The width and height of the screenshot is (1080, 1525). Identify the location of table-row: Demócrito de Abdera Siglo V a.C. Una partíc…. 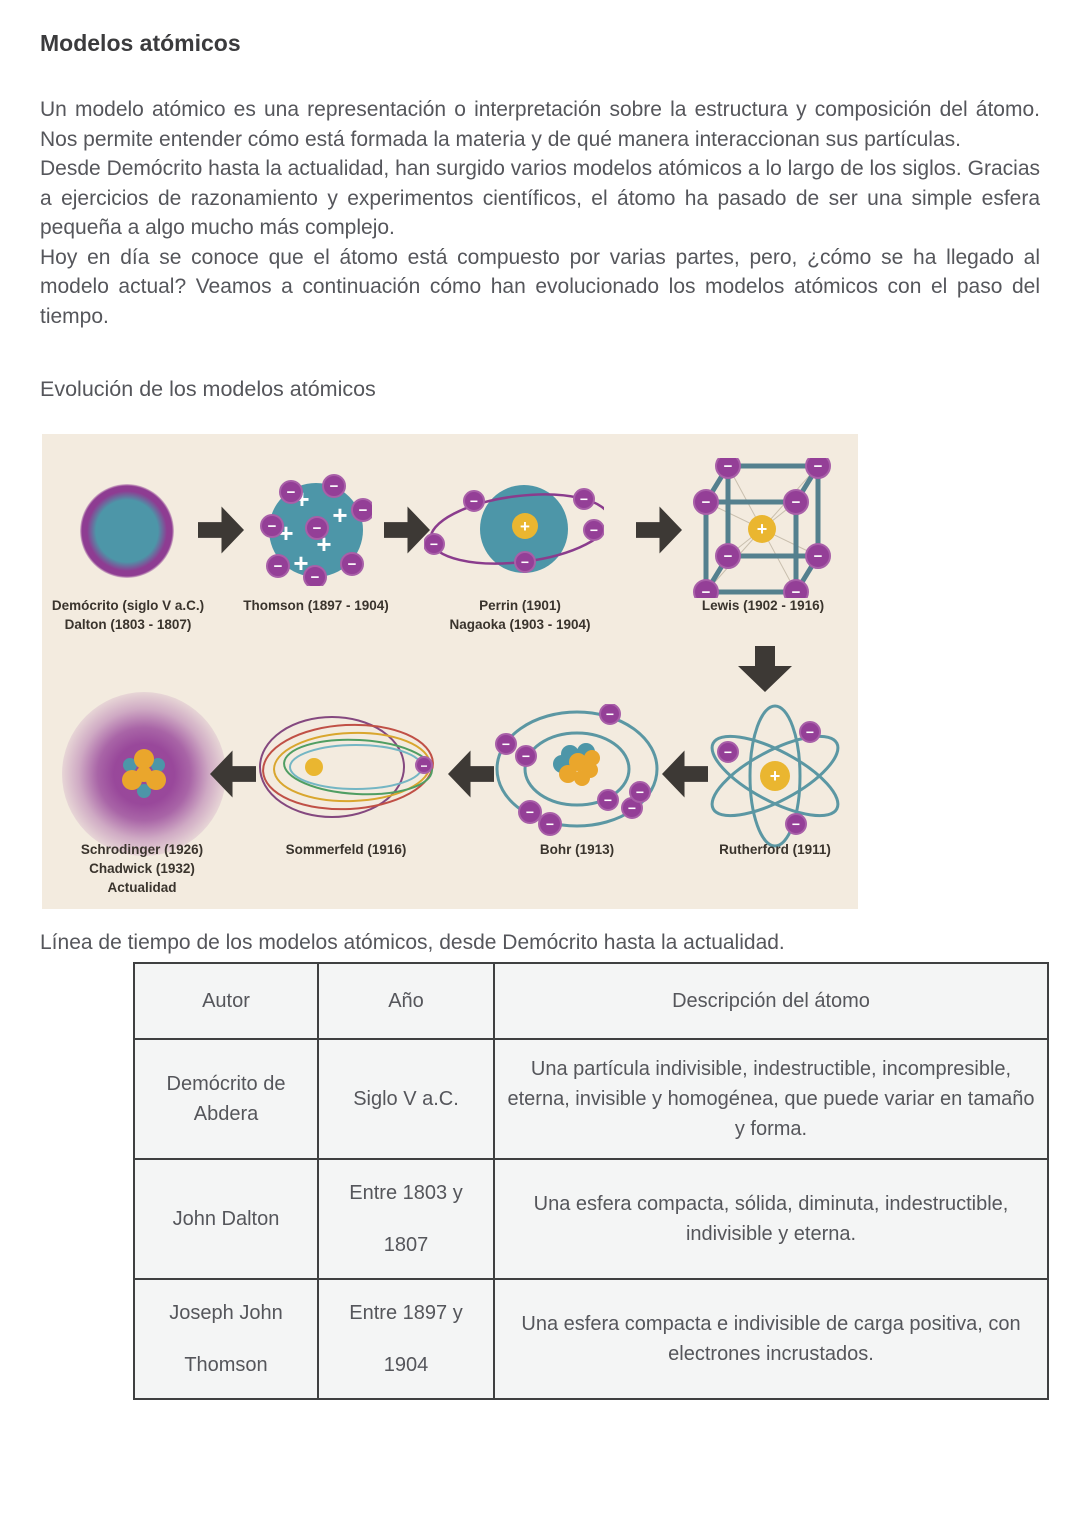
(591, 1099).